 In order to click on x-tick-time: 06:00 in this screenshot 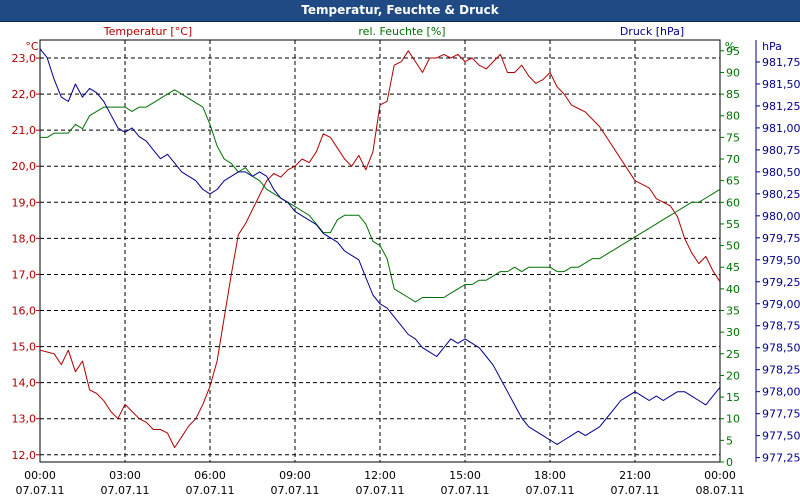, I will do `click(210, 475)`.